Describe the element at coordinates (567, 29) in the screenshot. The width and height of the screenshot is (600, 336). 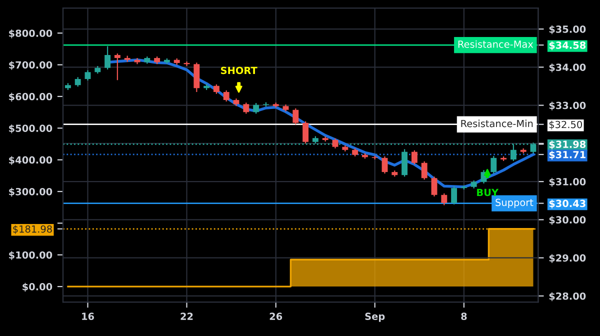
I see `y2-tick-label: $35.00` at that location.